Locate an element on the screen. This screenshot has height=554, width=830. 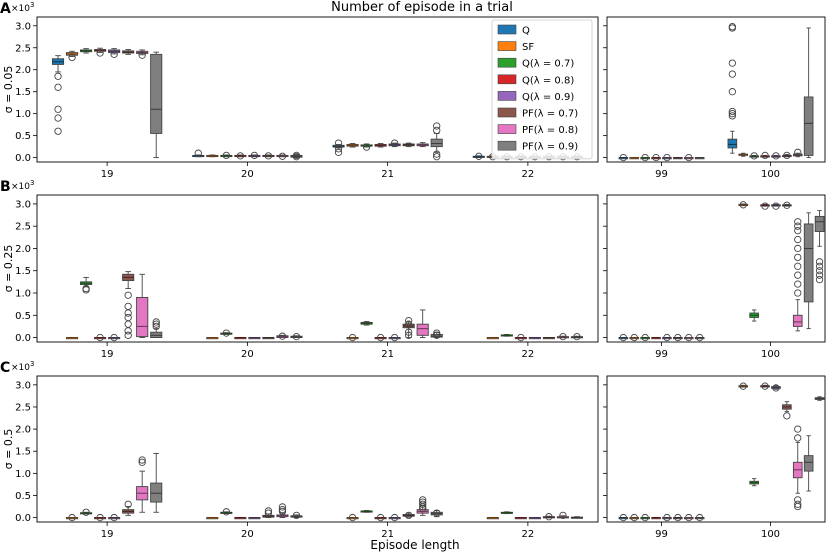
legend-entry: Q(λ = 0.9) is located at coordinates (535, 97).